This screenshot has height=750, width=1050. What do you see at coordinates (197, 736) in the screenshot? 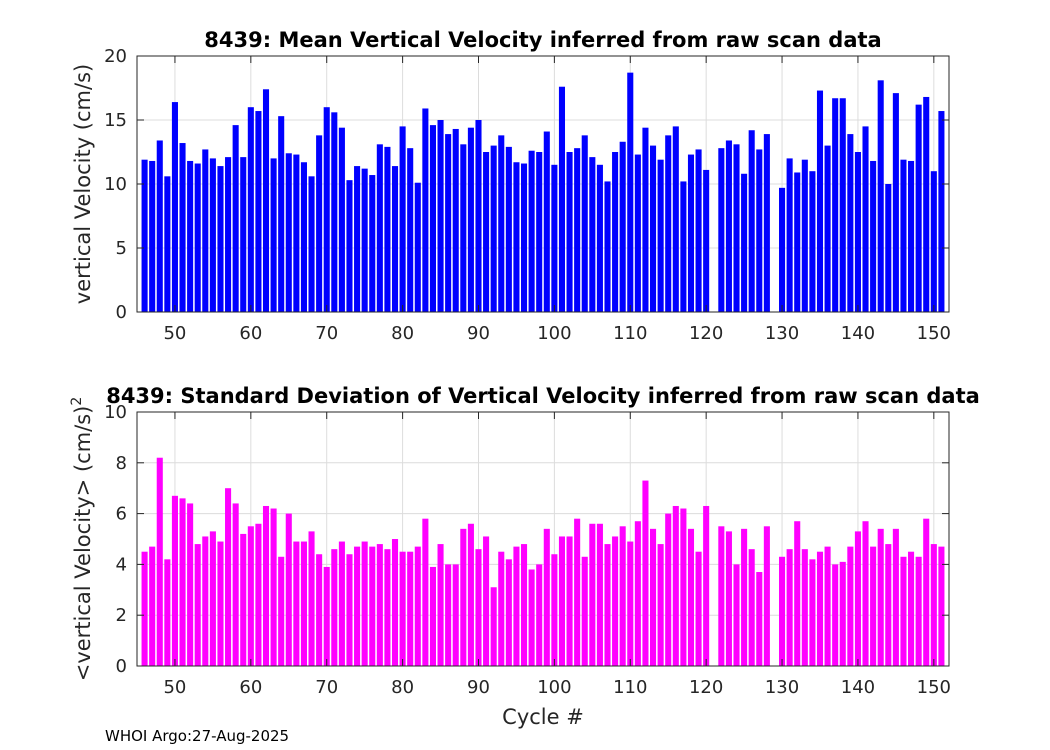
I see `footer-credit: WHOI Argo:27-Aug-2025` at bounding box center [197, 736].